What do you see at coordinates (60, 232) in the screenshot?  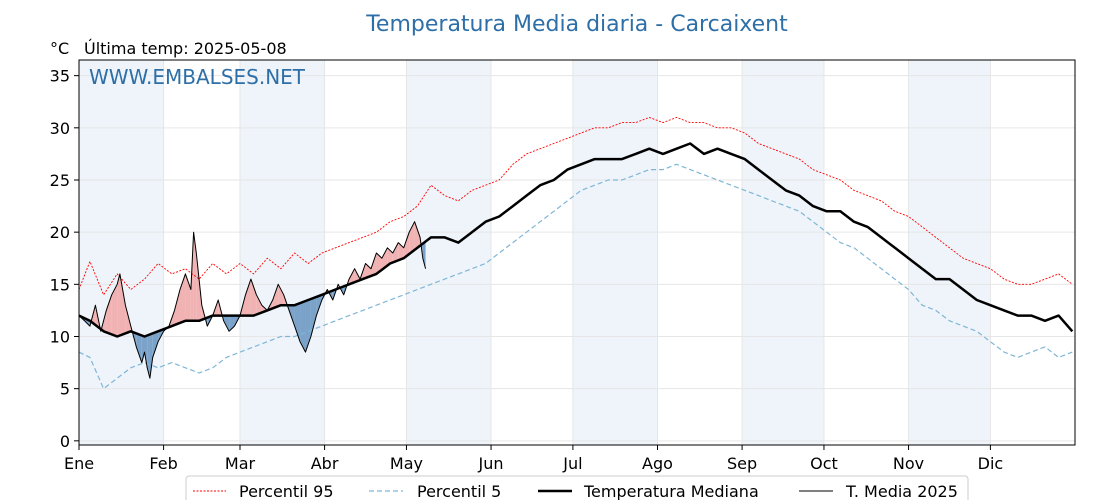 I see `y-tick-label: 20` at bounding box center [60, 232].